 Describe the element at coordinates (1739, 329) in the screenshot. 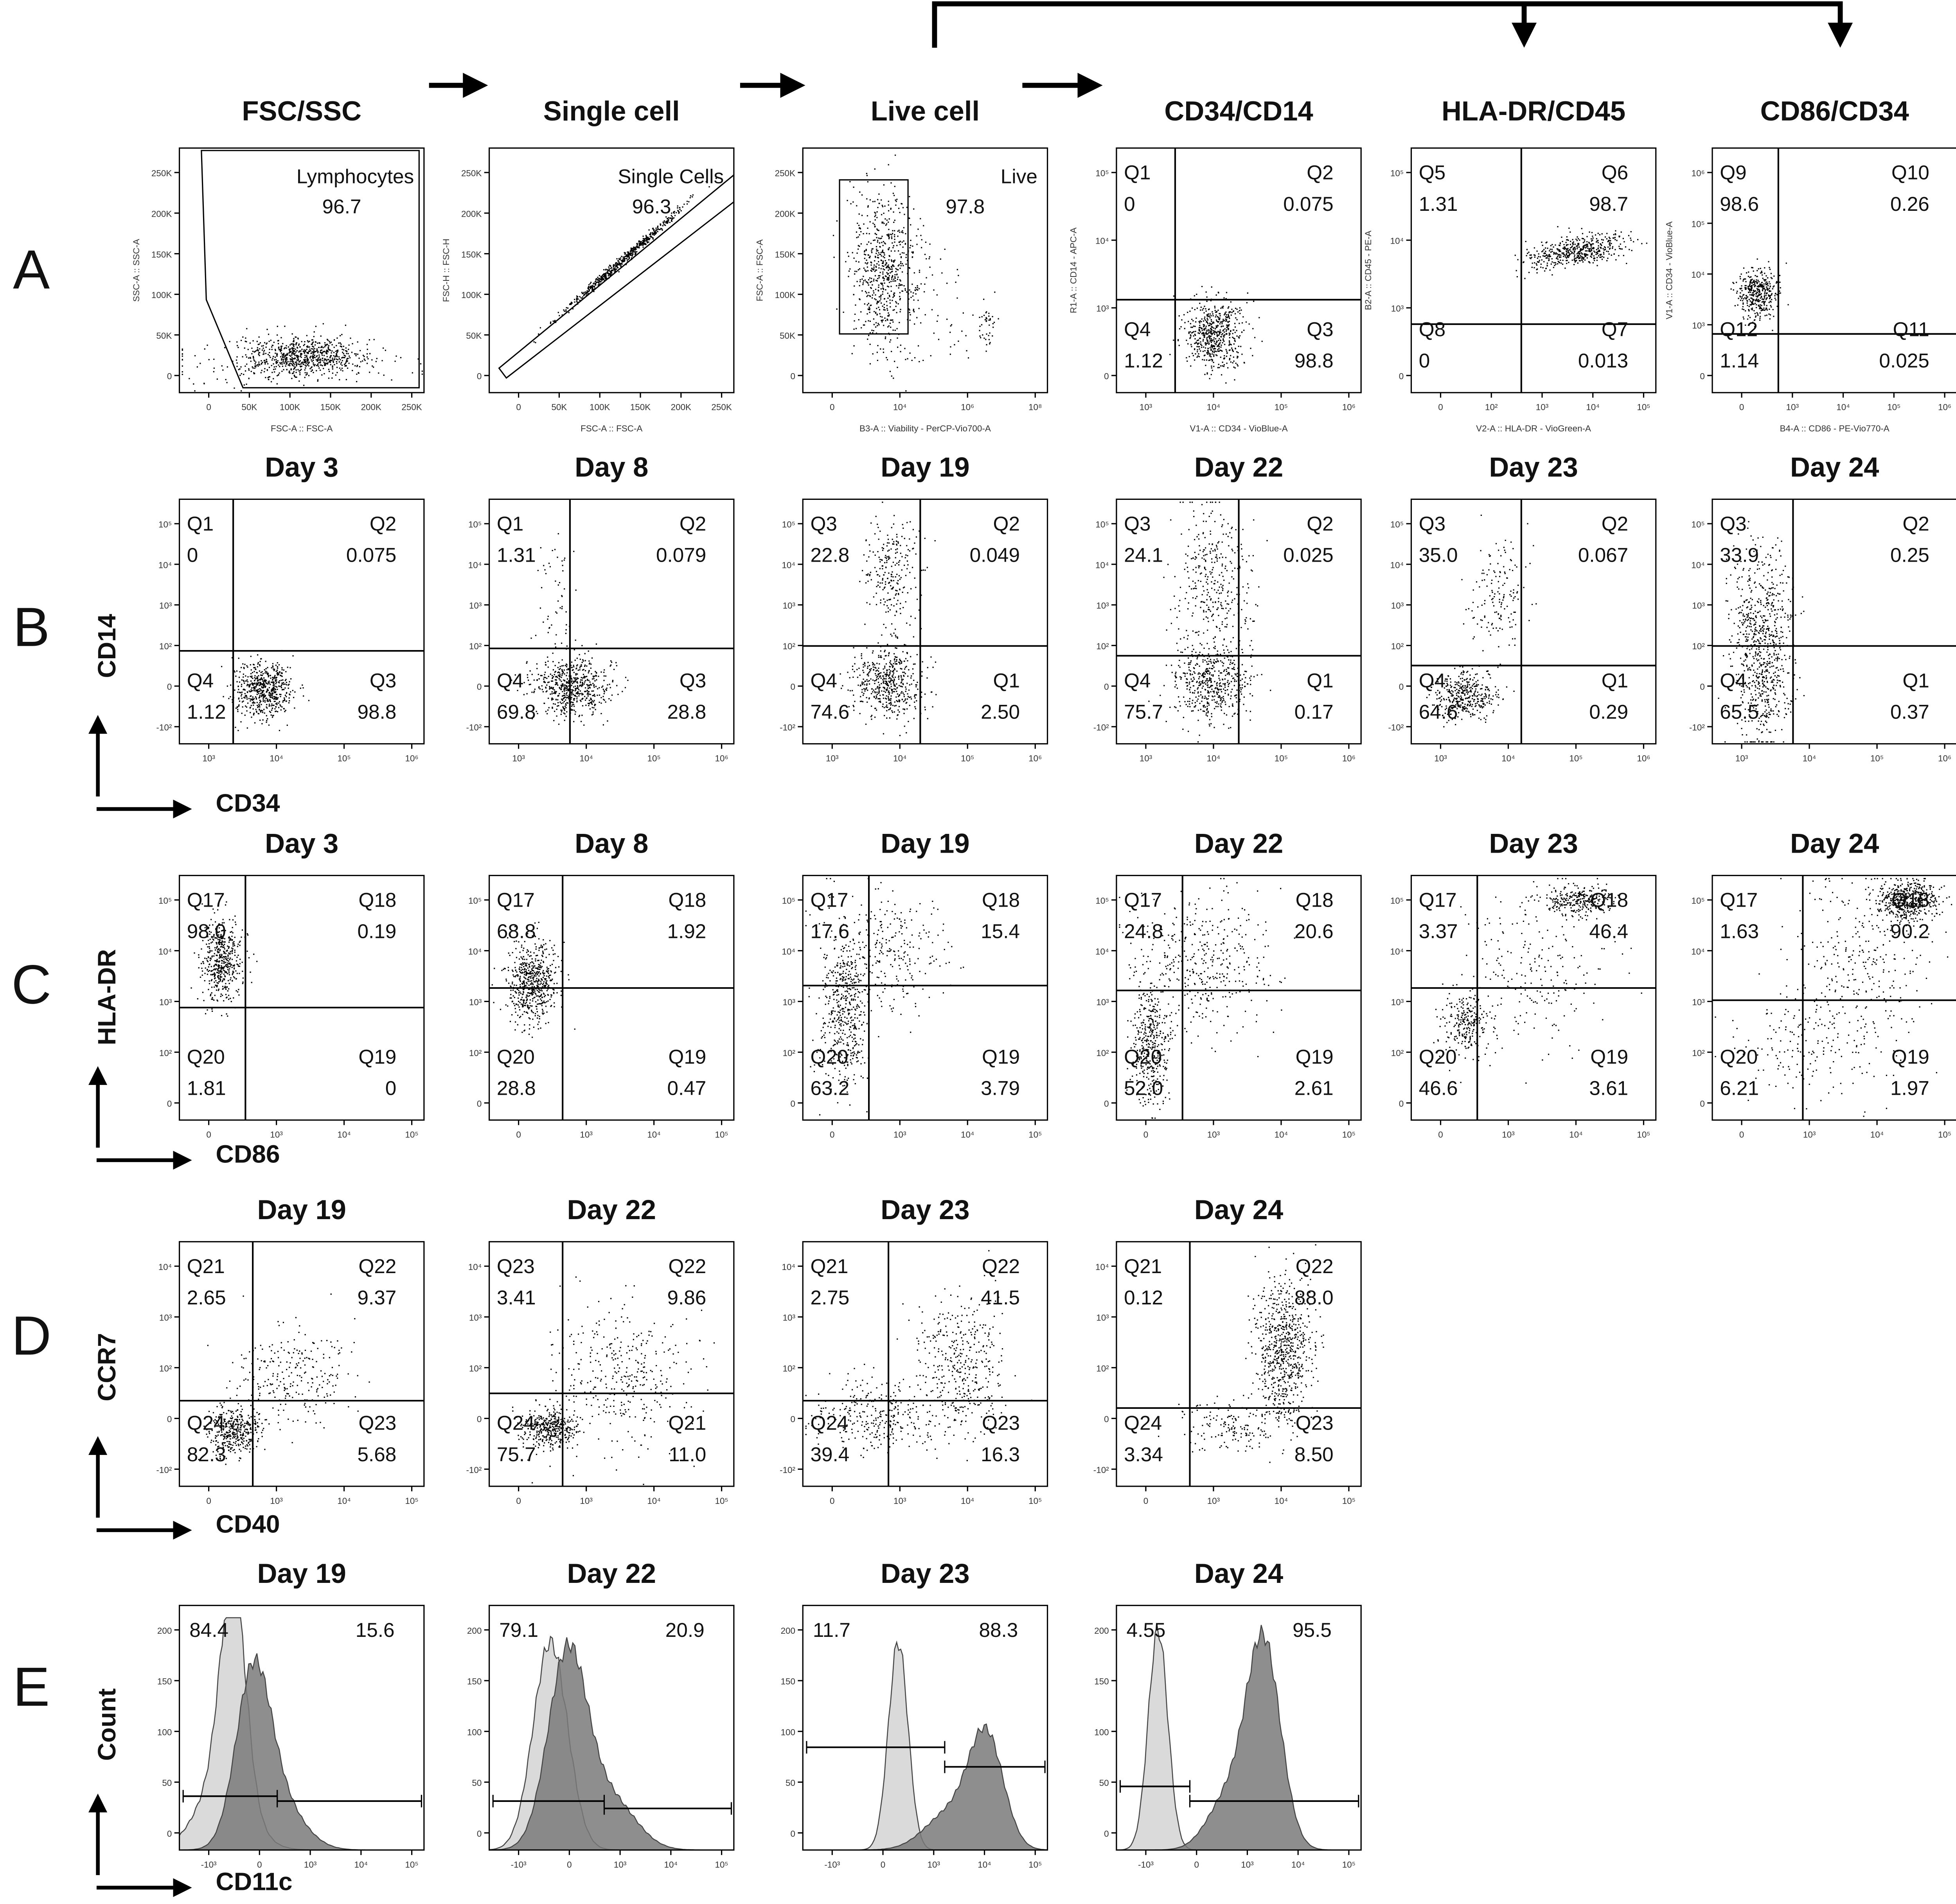

I see `quadrant-name: Q12` at that location.